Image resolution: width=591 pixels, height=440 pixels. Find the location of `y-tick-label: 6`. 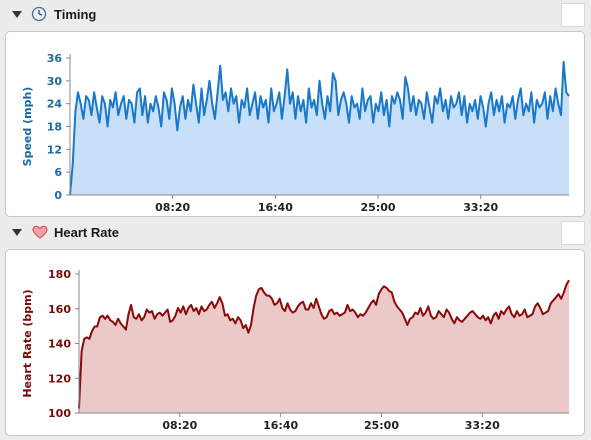

y-tick-label: 6 is located at coordinates (58, 172).